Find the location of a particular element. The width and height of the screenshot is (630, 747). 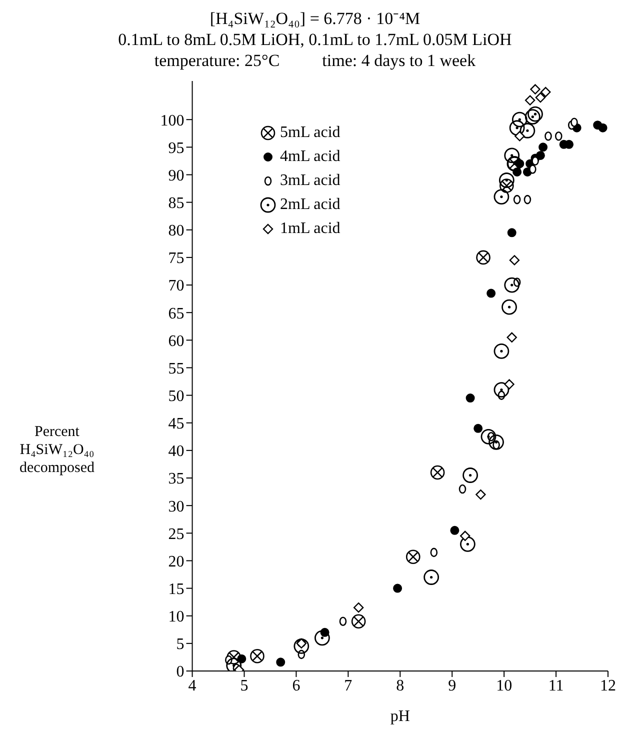

x-tick-label: 8 is located at coordinates (400, 685).